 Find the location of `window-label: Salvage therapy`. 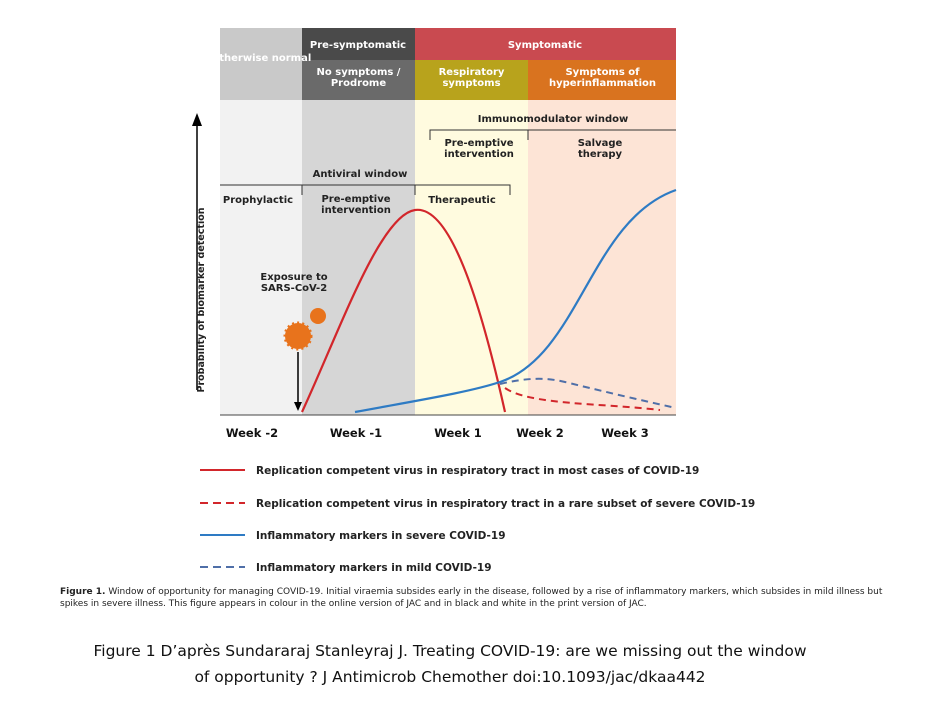

window-label: Salvage therapy is located at coordinates (600, 149).